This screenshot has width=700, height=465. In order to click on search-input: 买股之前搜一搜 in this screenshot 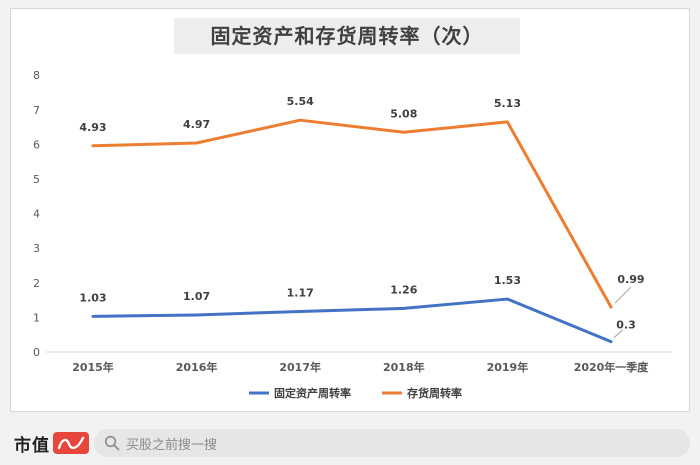, I will do `click(392, 443)`.